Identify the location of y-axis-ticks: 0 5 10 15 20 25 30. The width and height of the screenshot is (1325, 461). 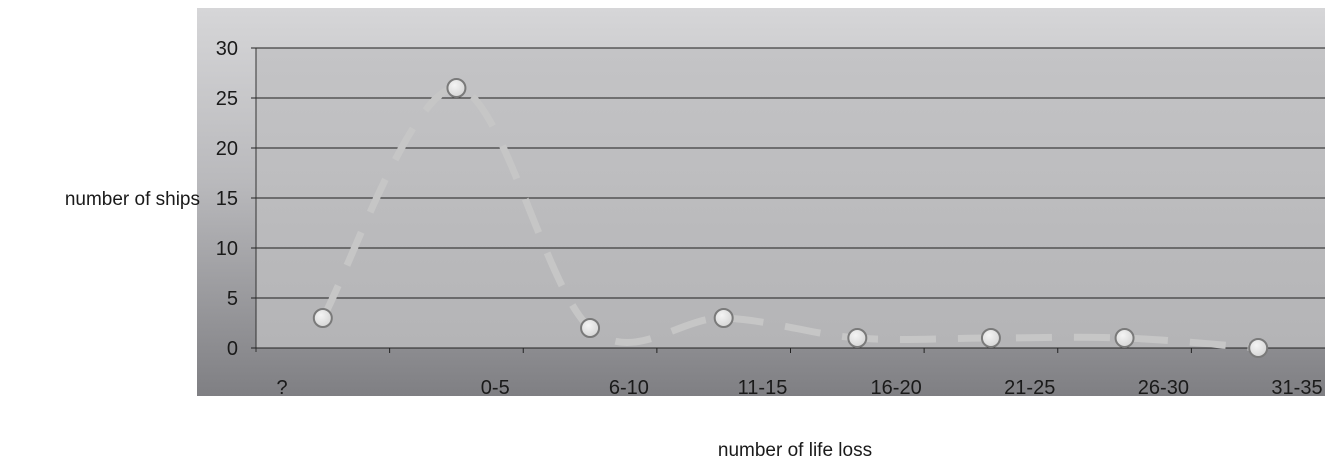
(236, 199).